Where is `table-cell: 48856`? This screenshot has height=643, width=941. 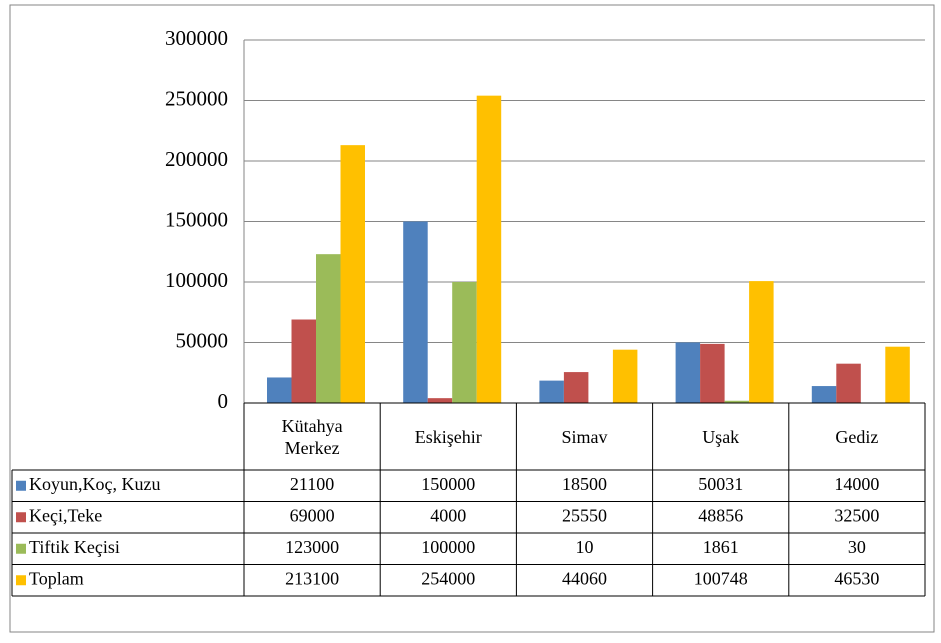
table-cell: 48856 is located at coordinates (720, 515).